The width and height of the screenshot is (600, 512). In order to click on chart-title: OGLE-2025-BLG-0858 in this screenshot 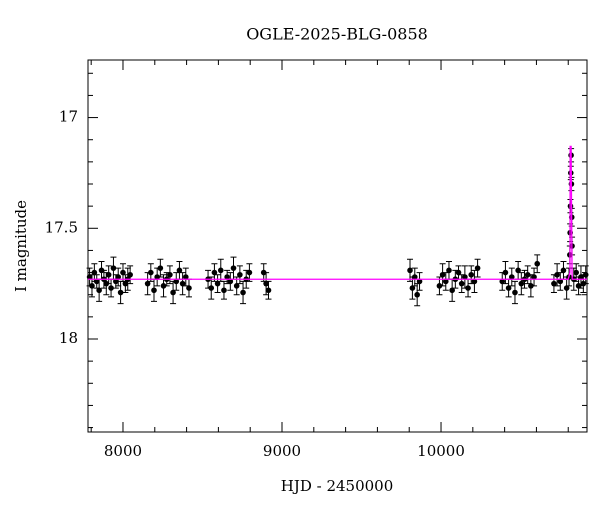, I will do `click(337, 34)`.